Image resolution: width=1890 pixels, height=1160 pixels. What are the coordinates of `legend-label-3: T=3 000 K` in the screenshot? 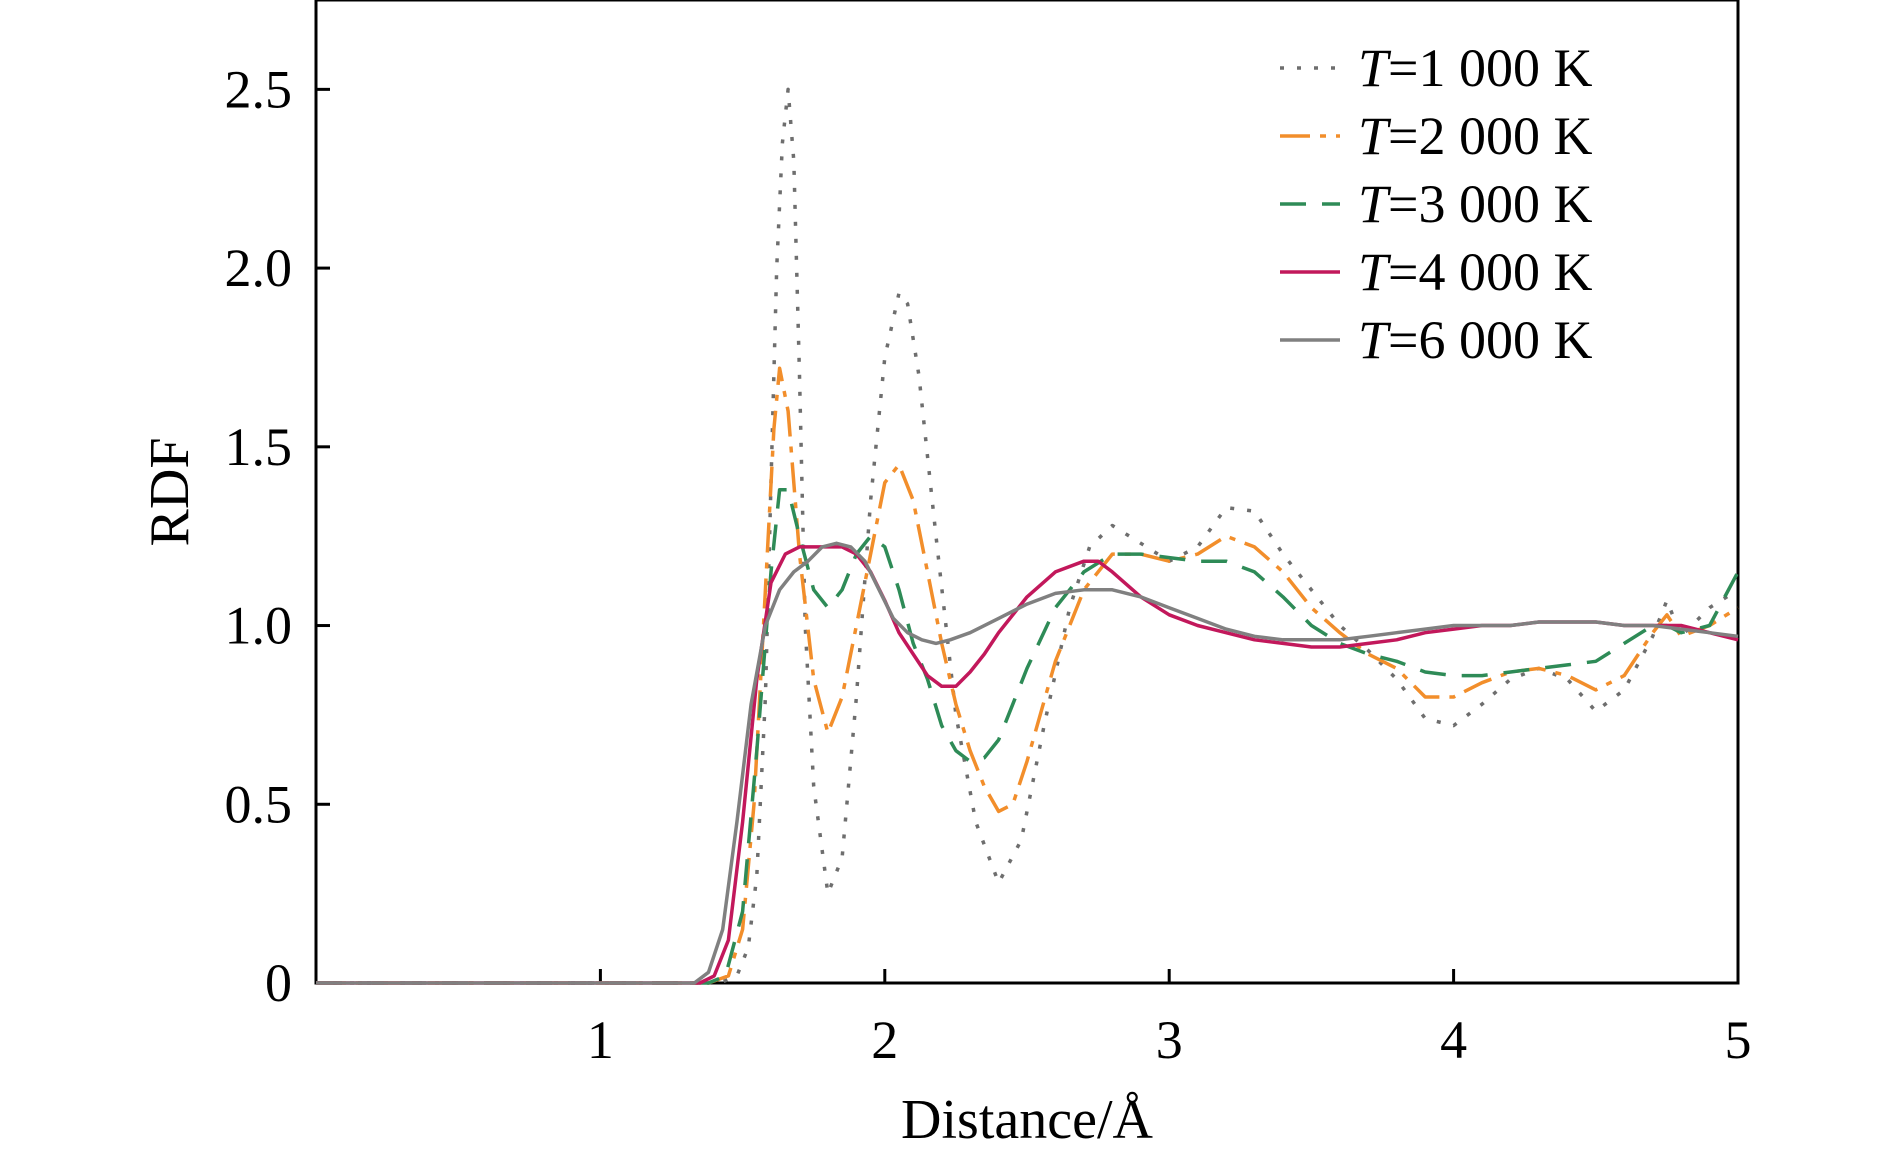 It's located at (1475, 204).